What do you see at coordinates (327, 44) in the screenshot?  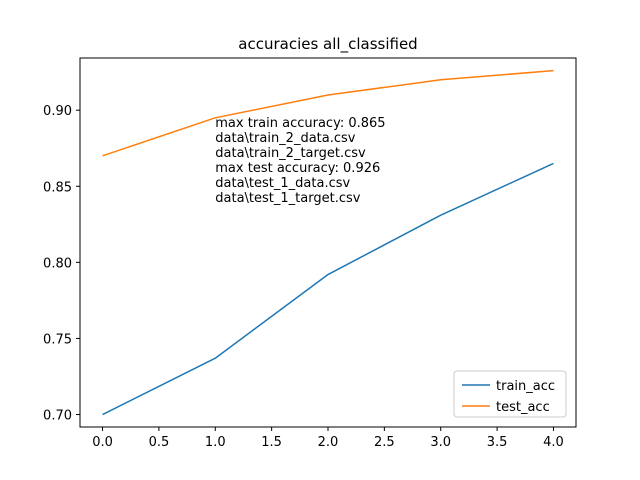 I see `chart-title: accuracies all_classified` at bounding box center [327, 44].